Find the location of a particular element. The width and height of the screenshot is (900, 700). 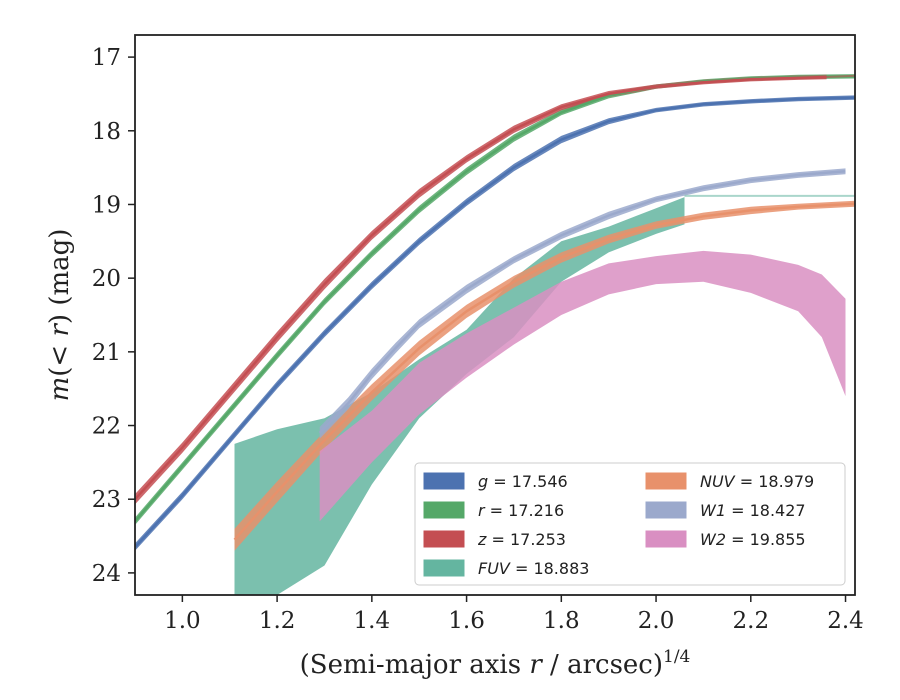

x-tick-label: 2.2 is located at coordinates (751, 621).